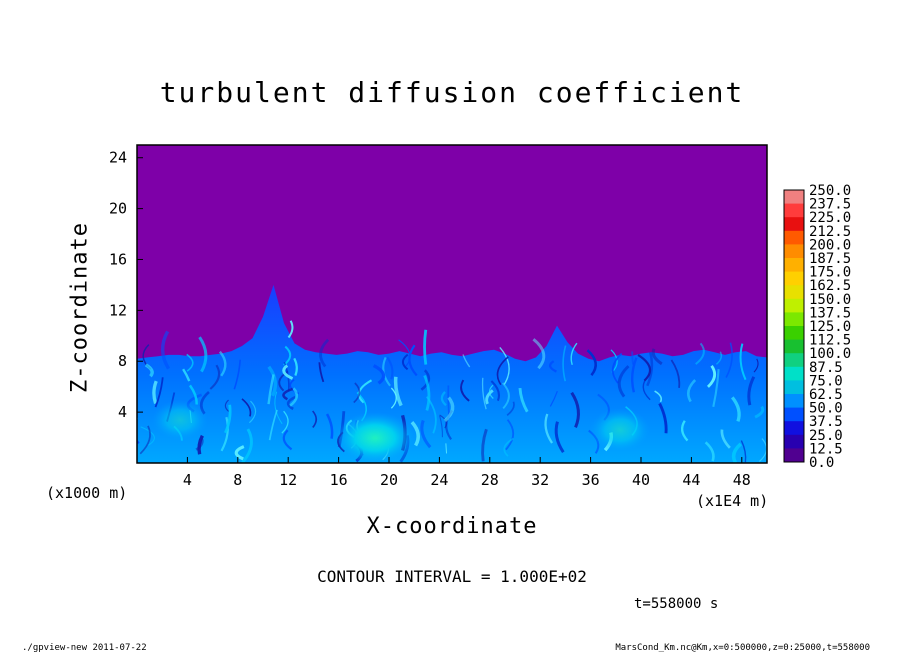 The width and height of the screenshot is (904, 654). Describe the element at coordinates (118, 259) in the screenshot. I see `y-tick-label: 16` at that location.